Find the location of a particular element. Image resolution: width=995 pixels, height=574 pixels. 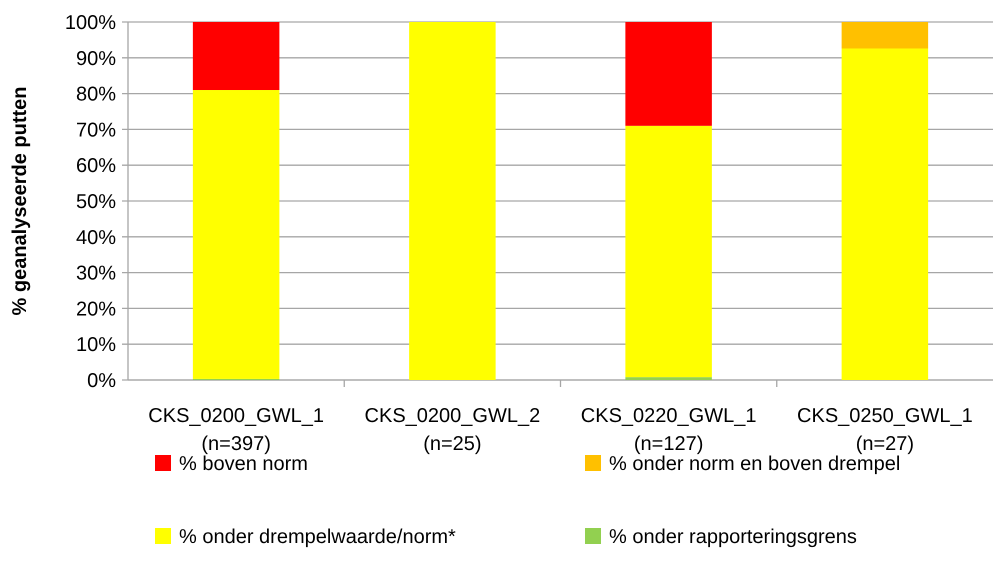

legend-label: % onder rapporteringsgrens is located at coordinates (733, 537).